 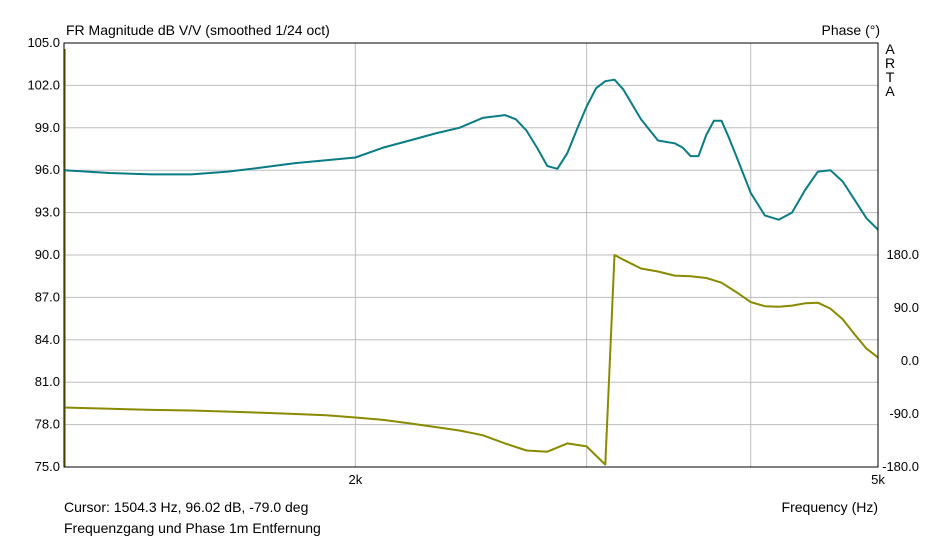 I want to click on y-tick-label: 96.0, so click(x=47, y=169).